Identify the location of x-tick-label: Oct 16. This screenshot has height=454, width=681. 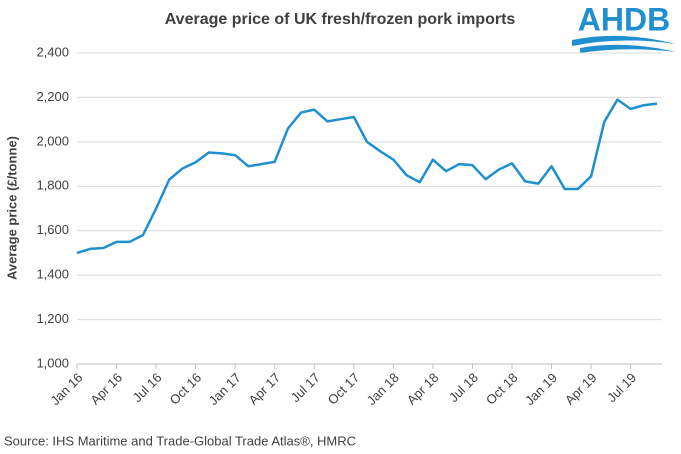
(186, 389).